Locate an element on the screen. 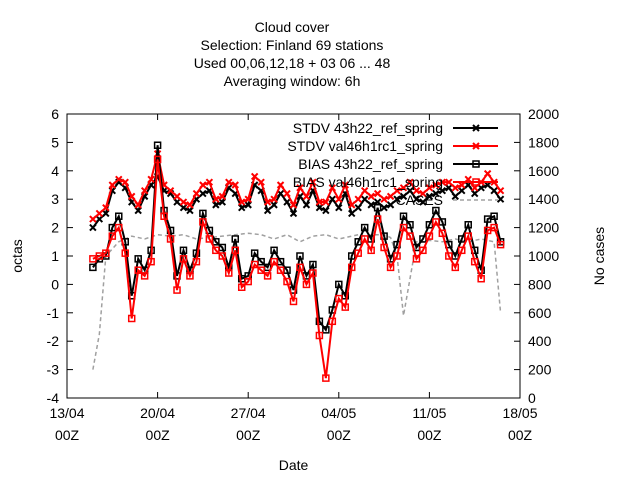 This screenshot has height=480, width=640. y2-tick-label: 1000 is located at coordinates (543, 256).